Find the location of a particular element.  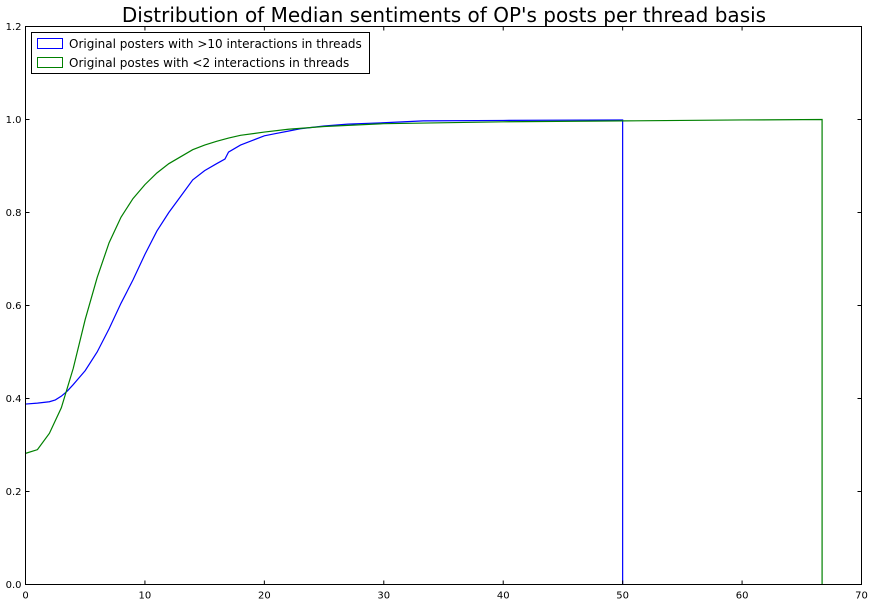

x-tick-label: 20 is located at coordinates (264, 596).